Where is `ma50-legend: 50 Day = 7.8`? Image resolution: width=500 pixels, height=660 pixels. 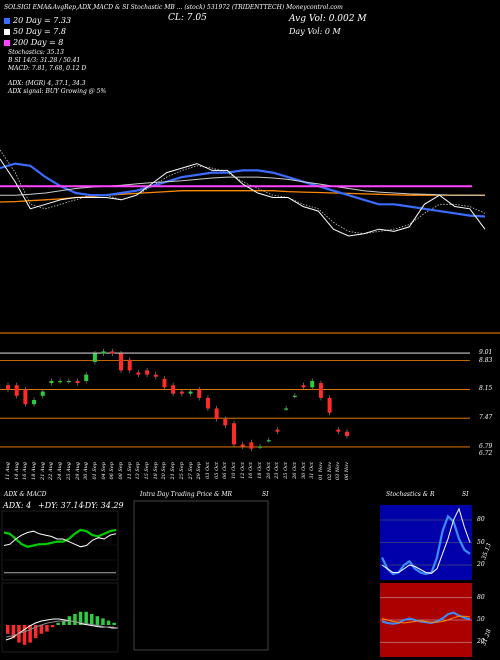
ma50-legend: 50 Day = 7.8 is located at coordinates (35, 31).